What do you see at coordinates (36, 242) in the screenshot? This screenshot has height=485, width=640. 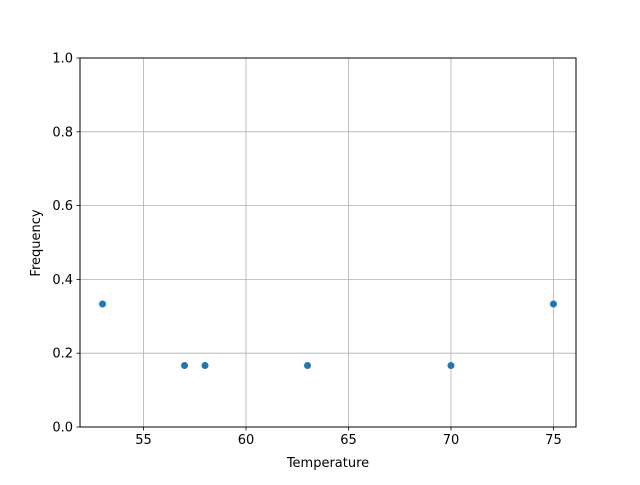 I see `y-axis-label: Frequency` at bounding box center [36, 242].